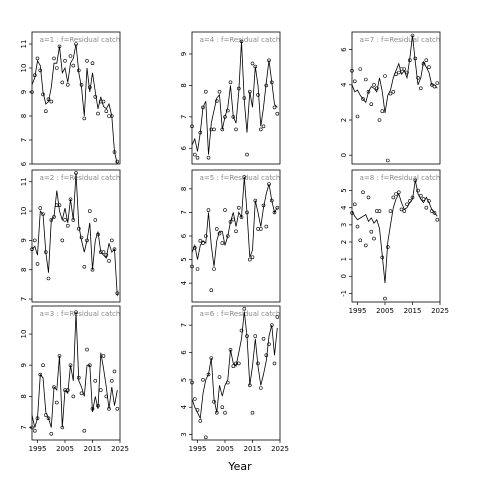  What do you see at coordinates (70, 98) in the screenshot?
I see `panel-1: a=1 : f=Residual catch 6 7 8 9 10 11` at bounding box center [70, 98].